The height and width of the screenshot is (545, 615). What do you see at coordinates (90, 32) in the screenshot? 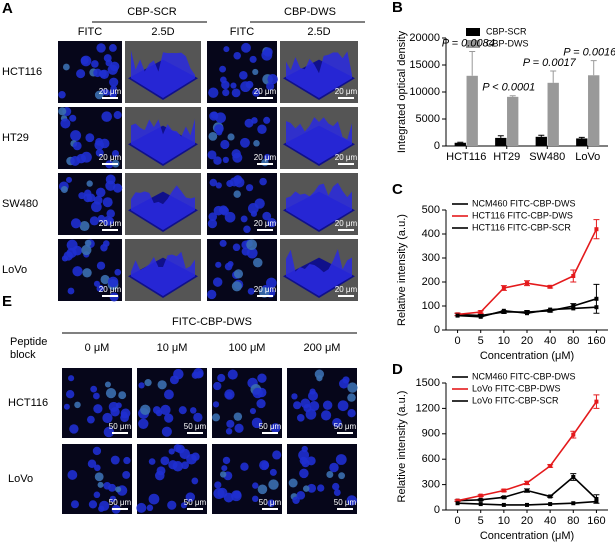
I see `column-header: FITC` at bounding box center [90, 32].